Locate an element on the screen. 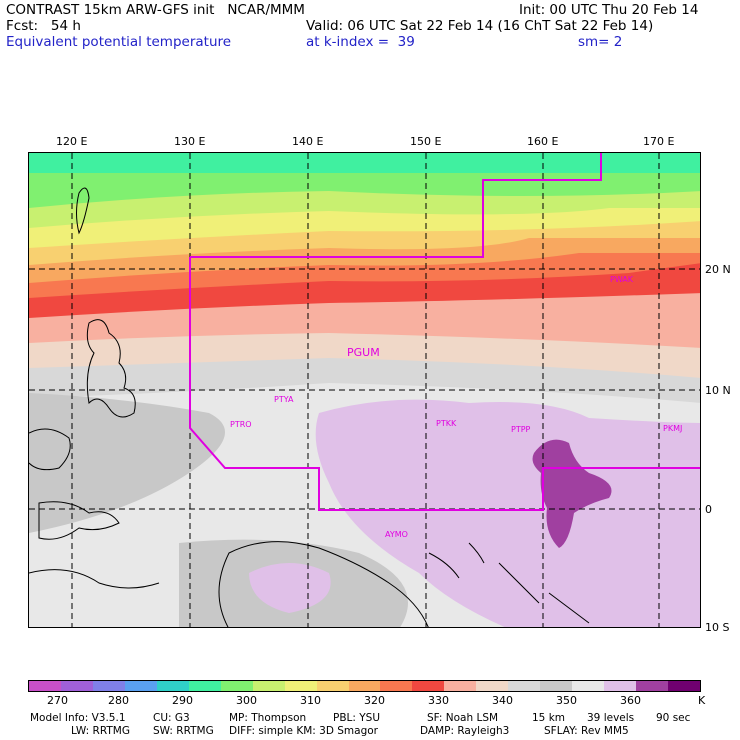 This screenshot has width=740, height=740. gray-west is located at coordinates (127, 463).